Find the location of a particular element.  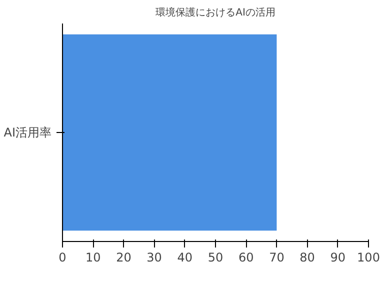

x-tick-label: 30 is located at coordinates (154, 257).